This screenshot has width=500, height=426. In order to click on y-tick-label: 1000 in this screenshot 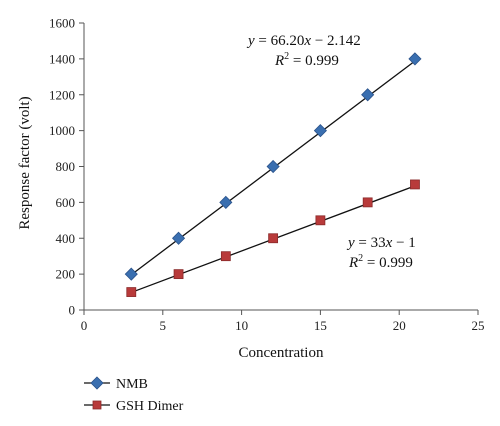, I will do `click(62, 130)`.